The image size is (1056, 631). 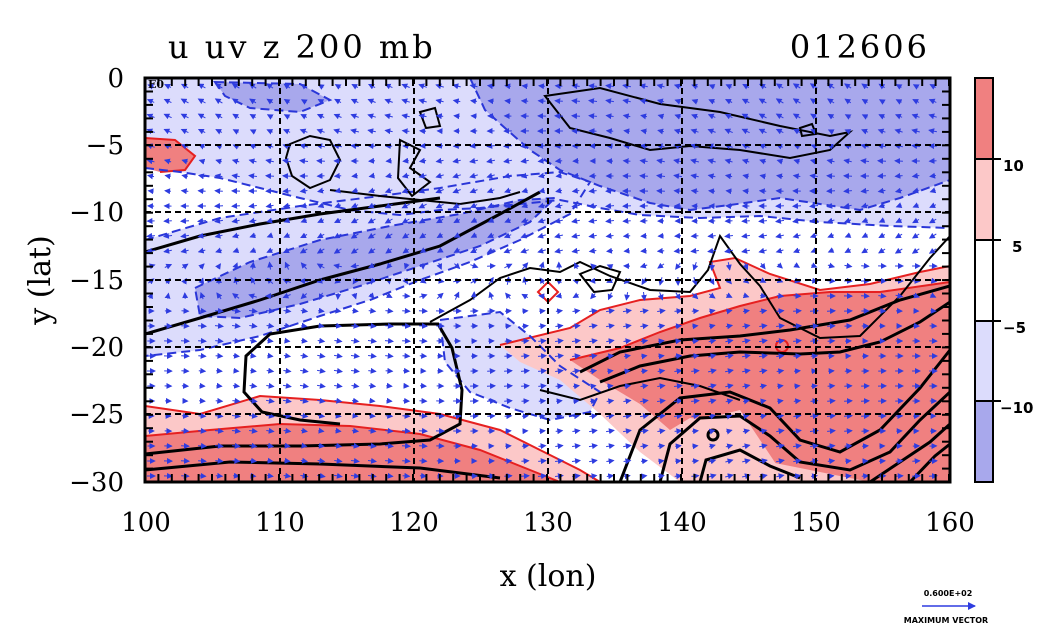 What do you see at coordinates (946, 607) in the screenshot?
I see `vector-key: 0.600E+02 MAXIMUM VECTOR` at bounding box center [946, 607].